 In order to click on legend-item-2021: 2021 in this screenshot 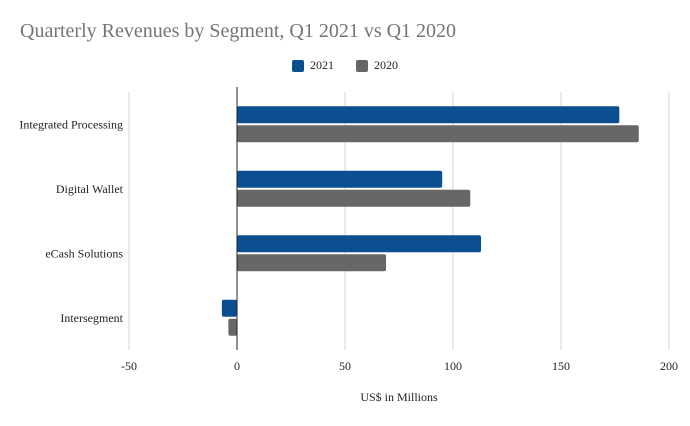, I will do `click(313, 65)`.